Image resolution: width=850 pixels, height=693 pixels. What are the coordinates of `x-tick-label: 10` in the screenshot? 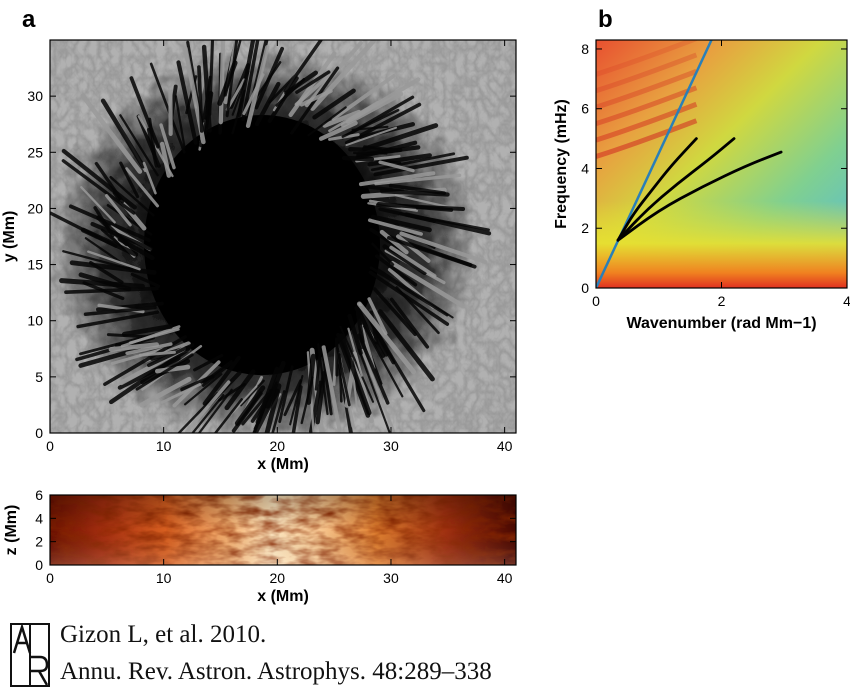 It's located at (164, 446).